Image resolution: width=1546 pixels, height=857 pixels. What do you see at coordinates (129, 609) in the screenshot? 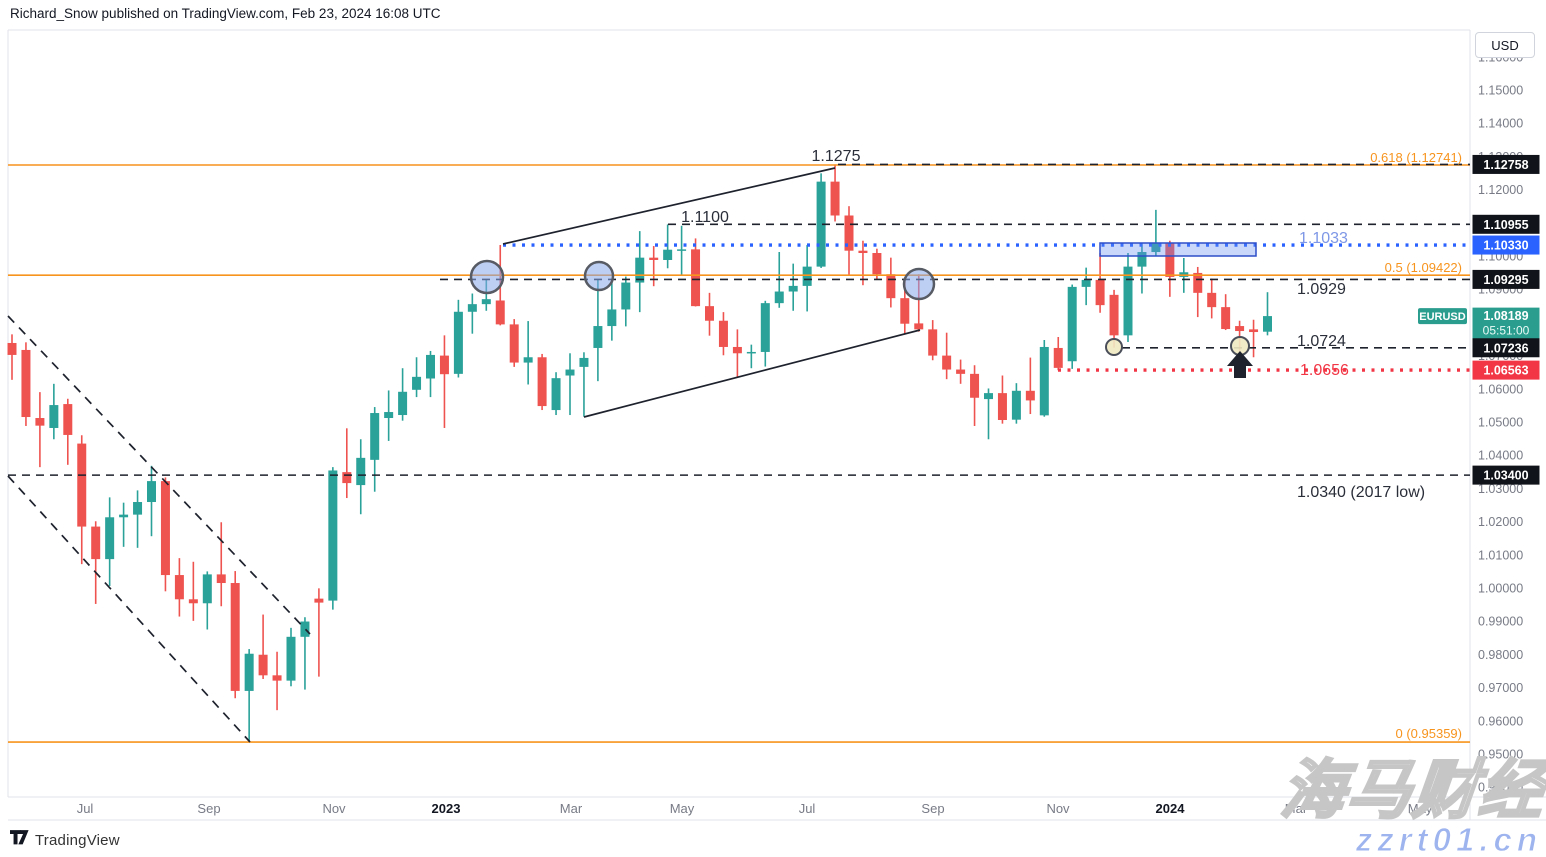
I see `channel-lower` at bounding box center [129, 609].